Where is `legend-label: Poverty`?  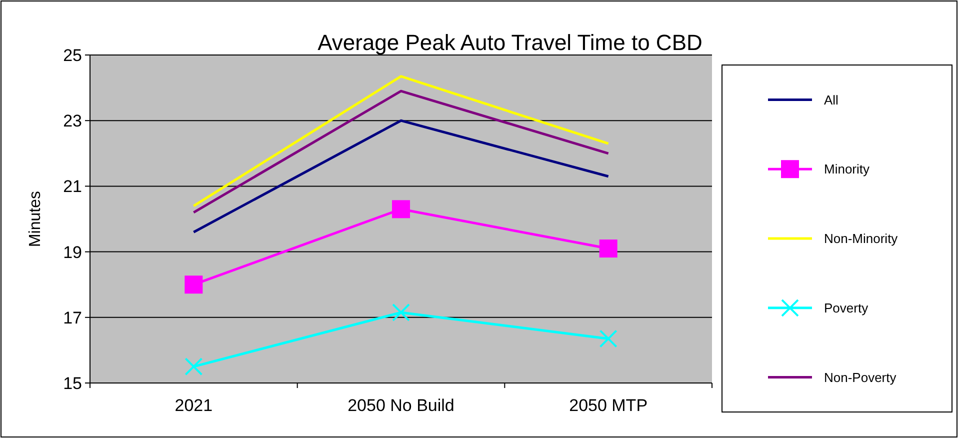
legend-label: Poverty is located at coordinates (846, 308).